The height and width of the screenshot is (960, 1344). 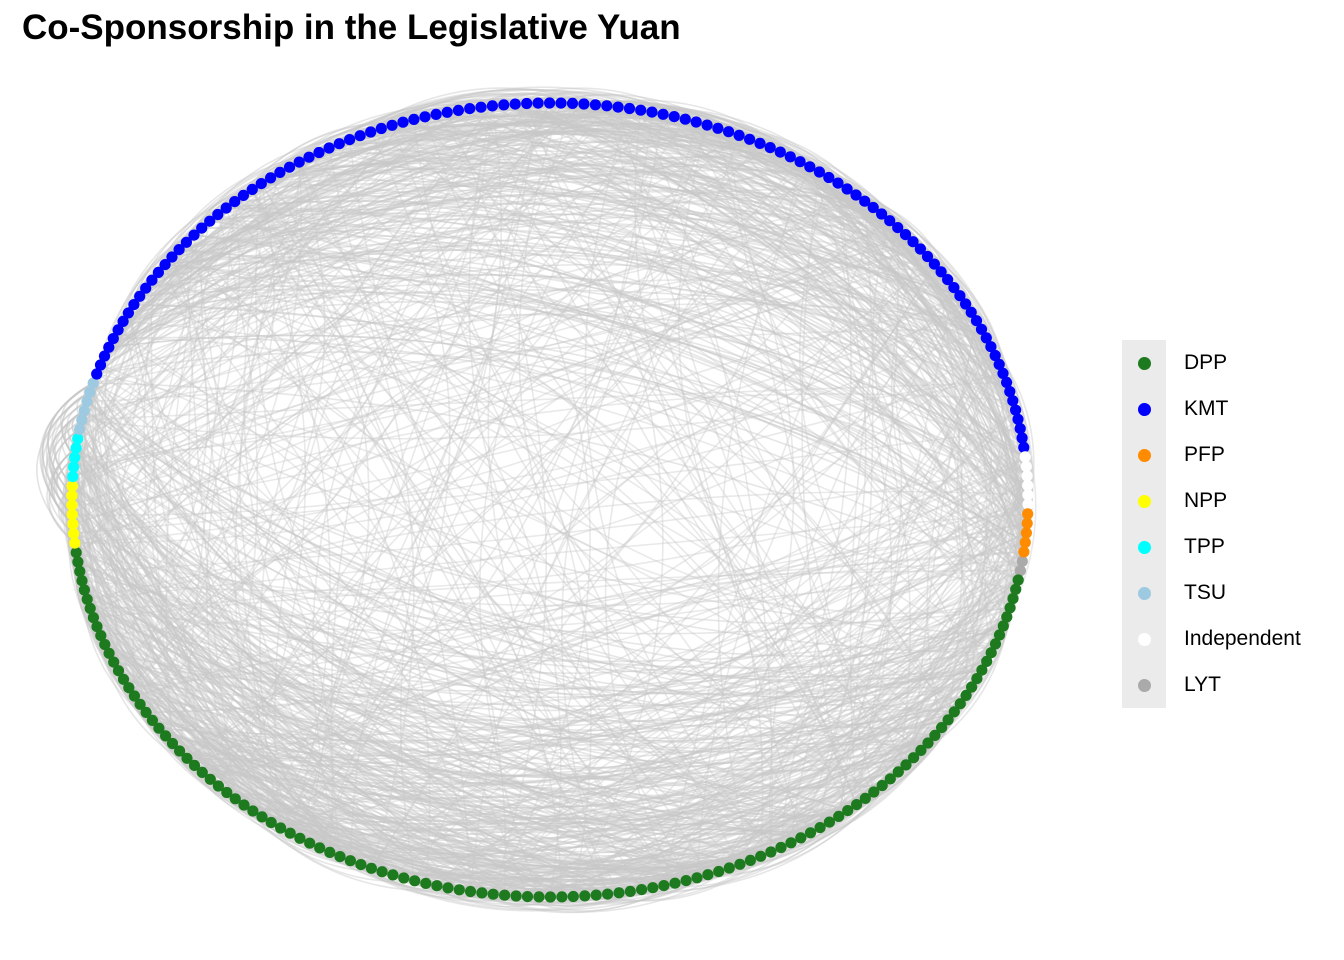 What do you see at coordinates (1211, 639) in the screenshot?
I see `legend-item-independent: Independent` at bounding box center [1211, 639].